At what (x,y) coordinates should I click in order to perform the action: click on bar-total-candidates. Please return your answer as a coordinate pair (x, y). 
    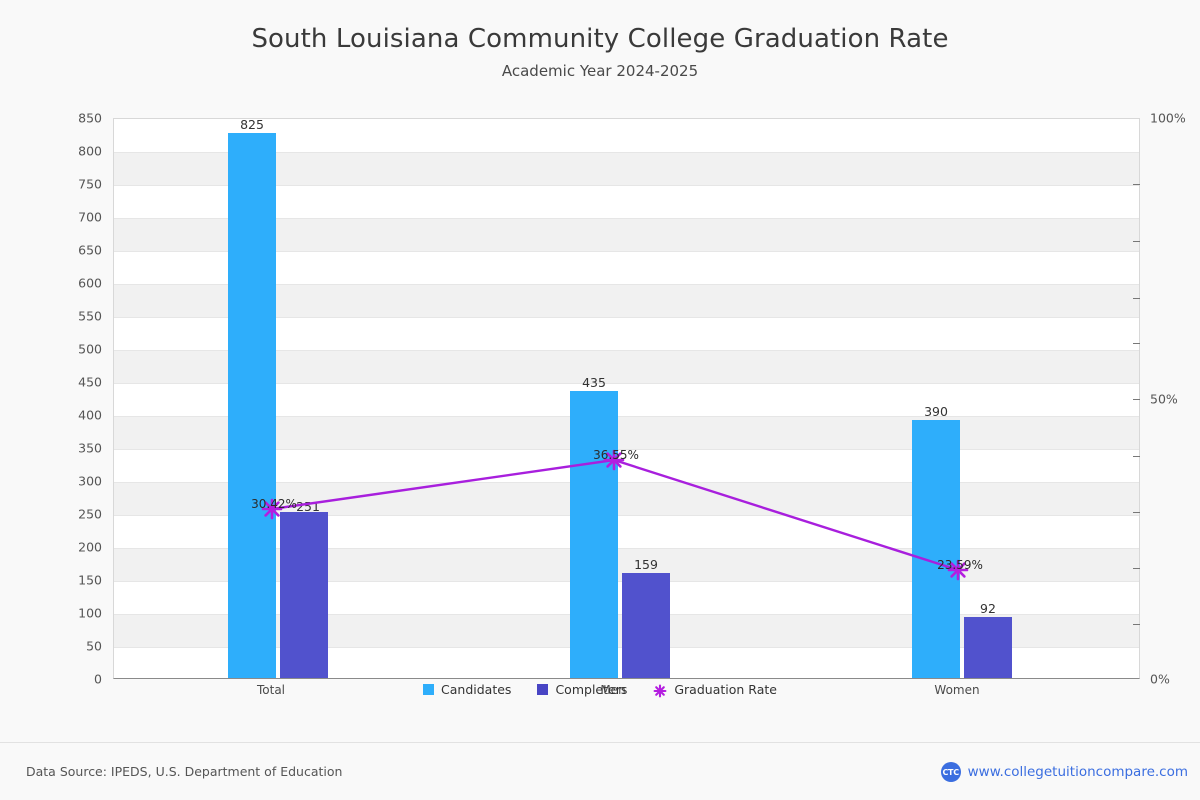
    Looking at the image, I should click on (252, 405).